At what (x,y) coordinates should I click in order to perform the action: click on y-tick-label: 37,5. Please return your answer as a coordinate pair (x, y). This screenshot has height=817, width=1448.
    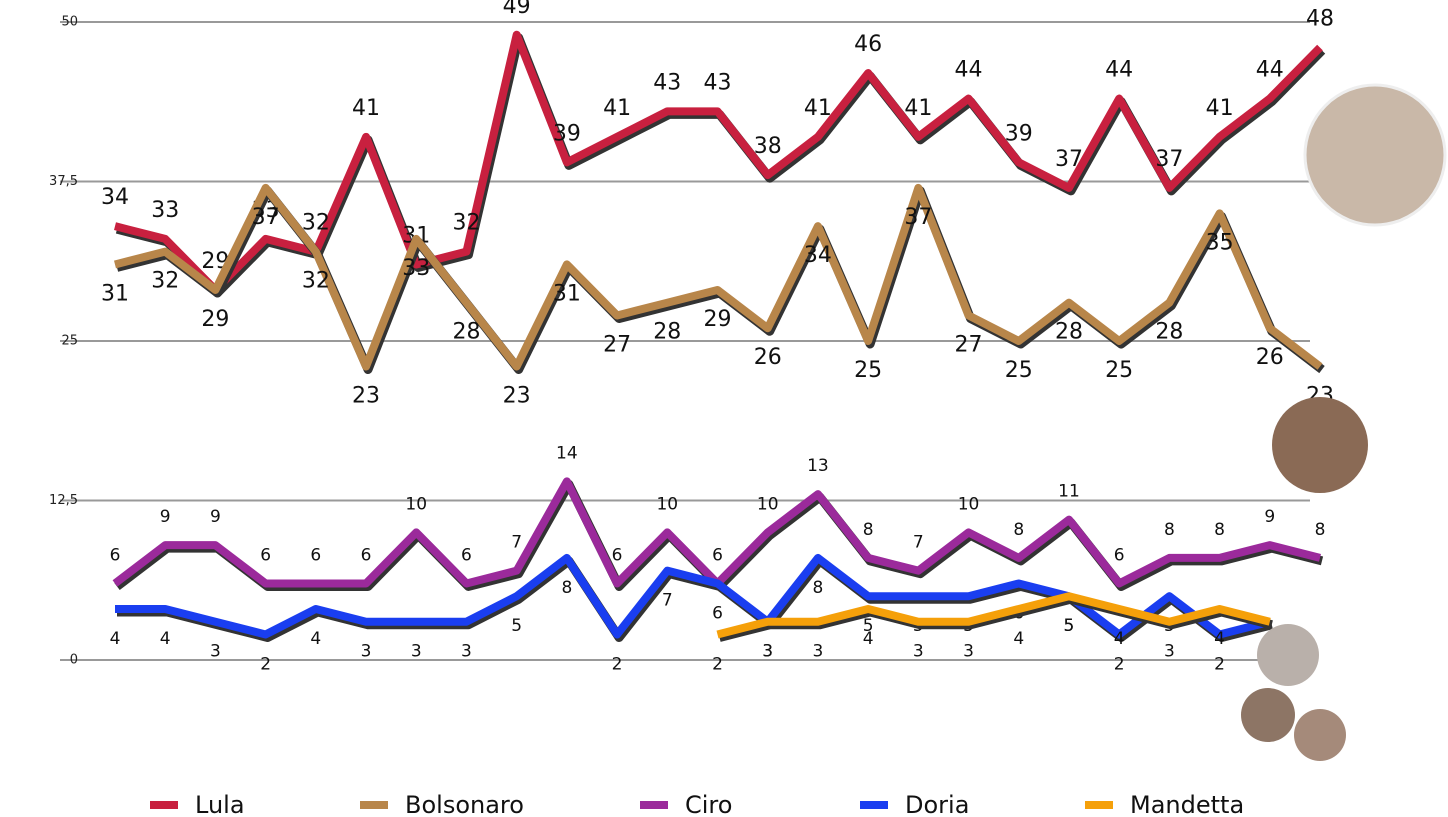
    Looking at the image, I should click on (63, 181).